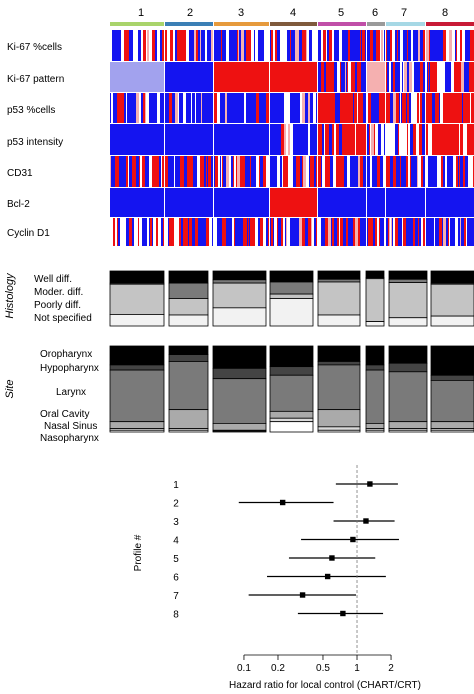 The image size is (474, 694). What do you see at coordinates (66, 354) in the screenshot?
I see `site-label-oropharynx: Oropharynx` at bounding box center [66, 354].